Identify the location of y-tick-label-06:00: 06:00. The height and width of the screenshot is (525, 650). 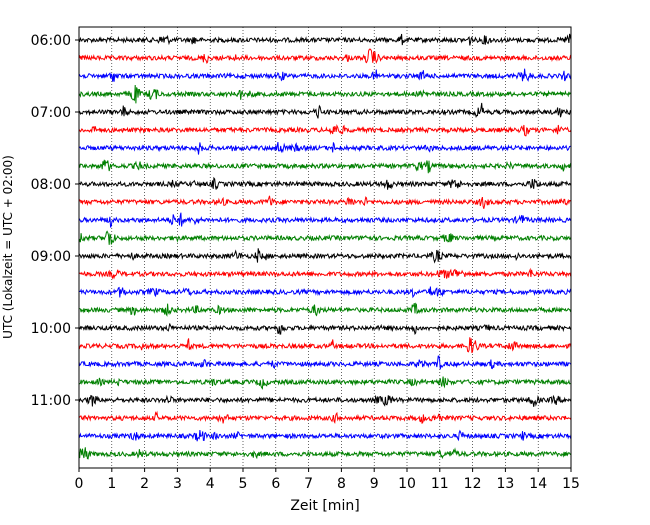
(51, 41).